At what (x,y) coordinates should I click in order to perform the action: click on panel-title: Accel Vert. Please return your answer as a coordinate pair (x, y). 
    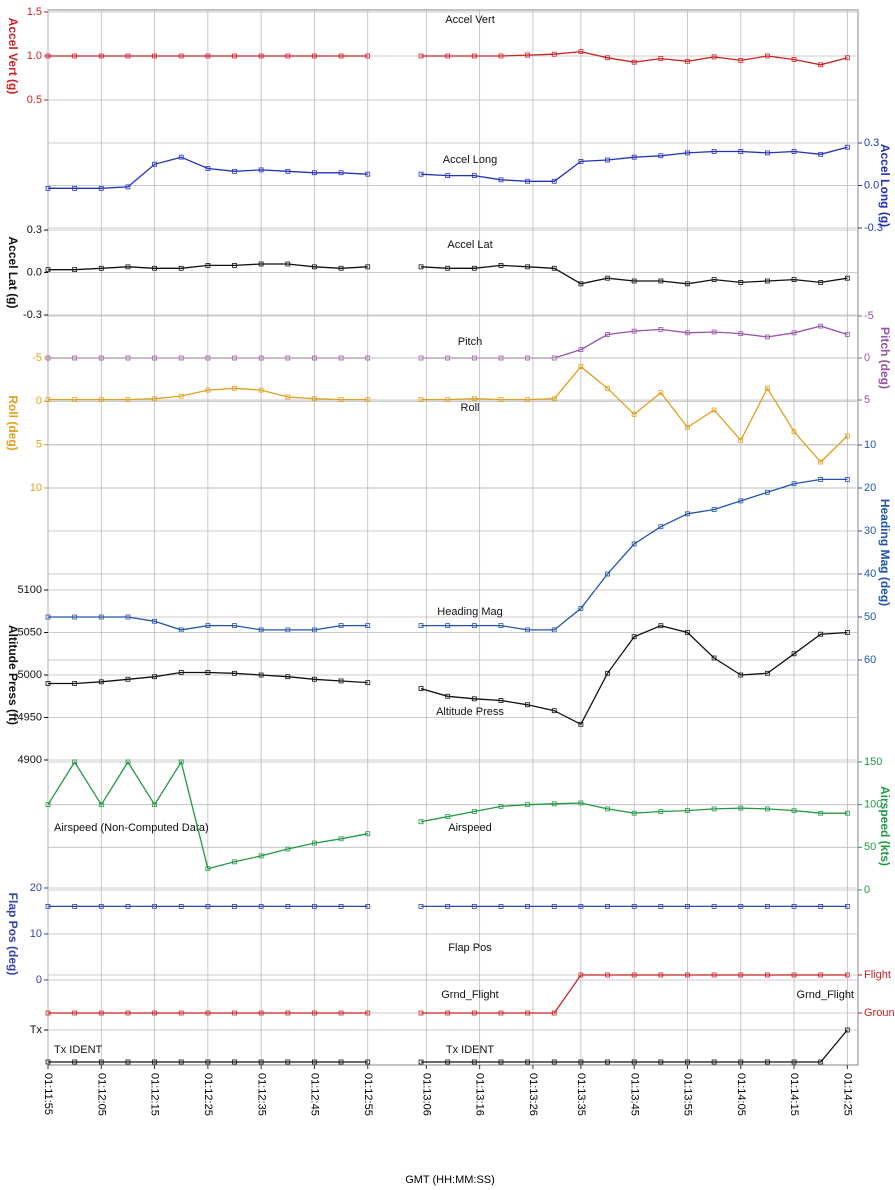
    Looking at the image, I should click on (470, 20).